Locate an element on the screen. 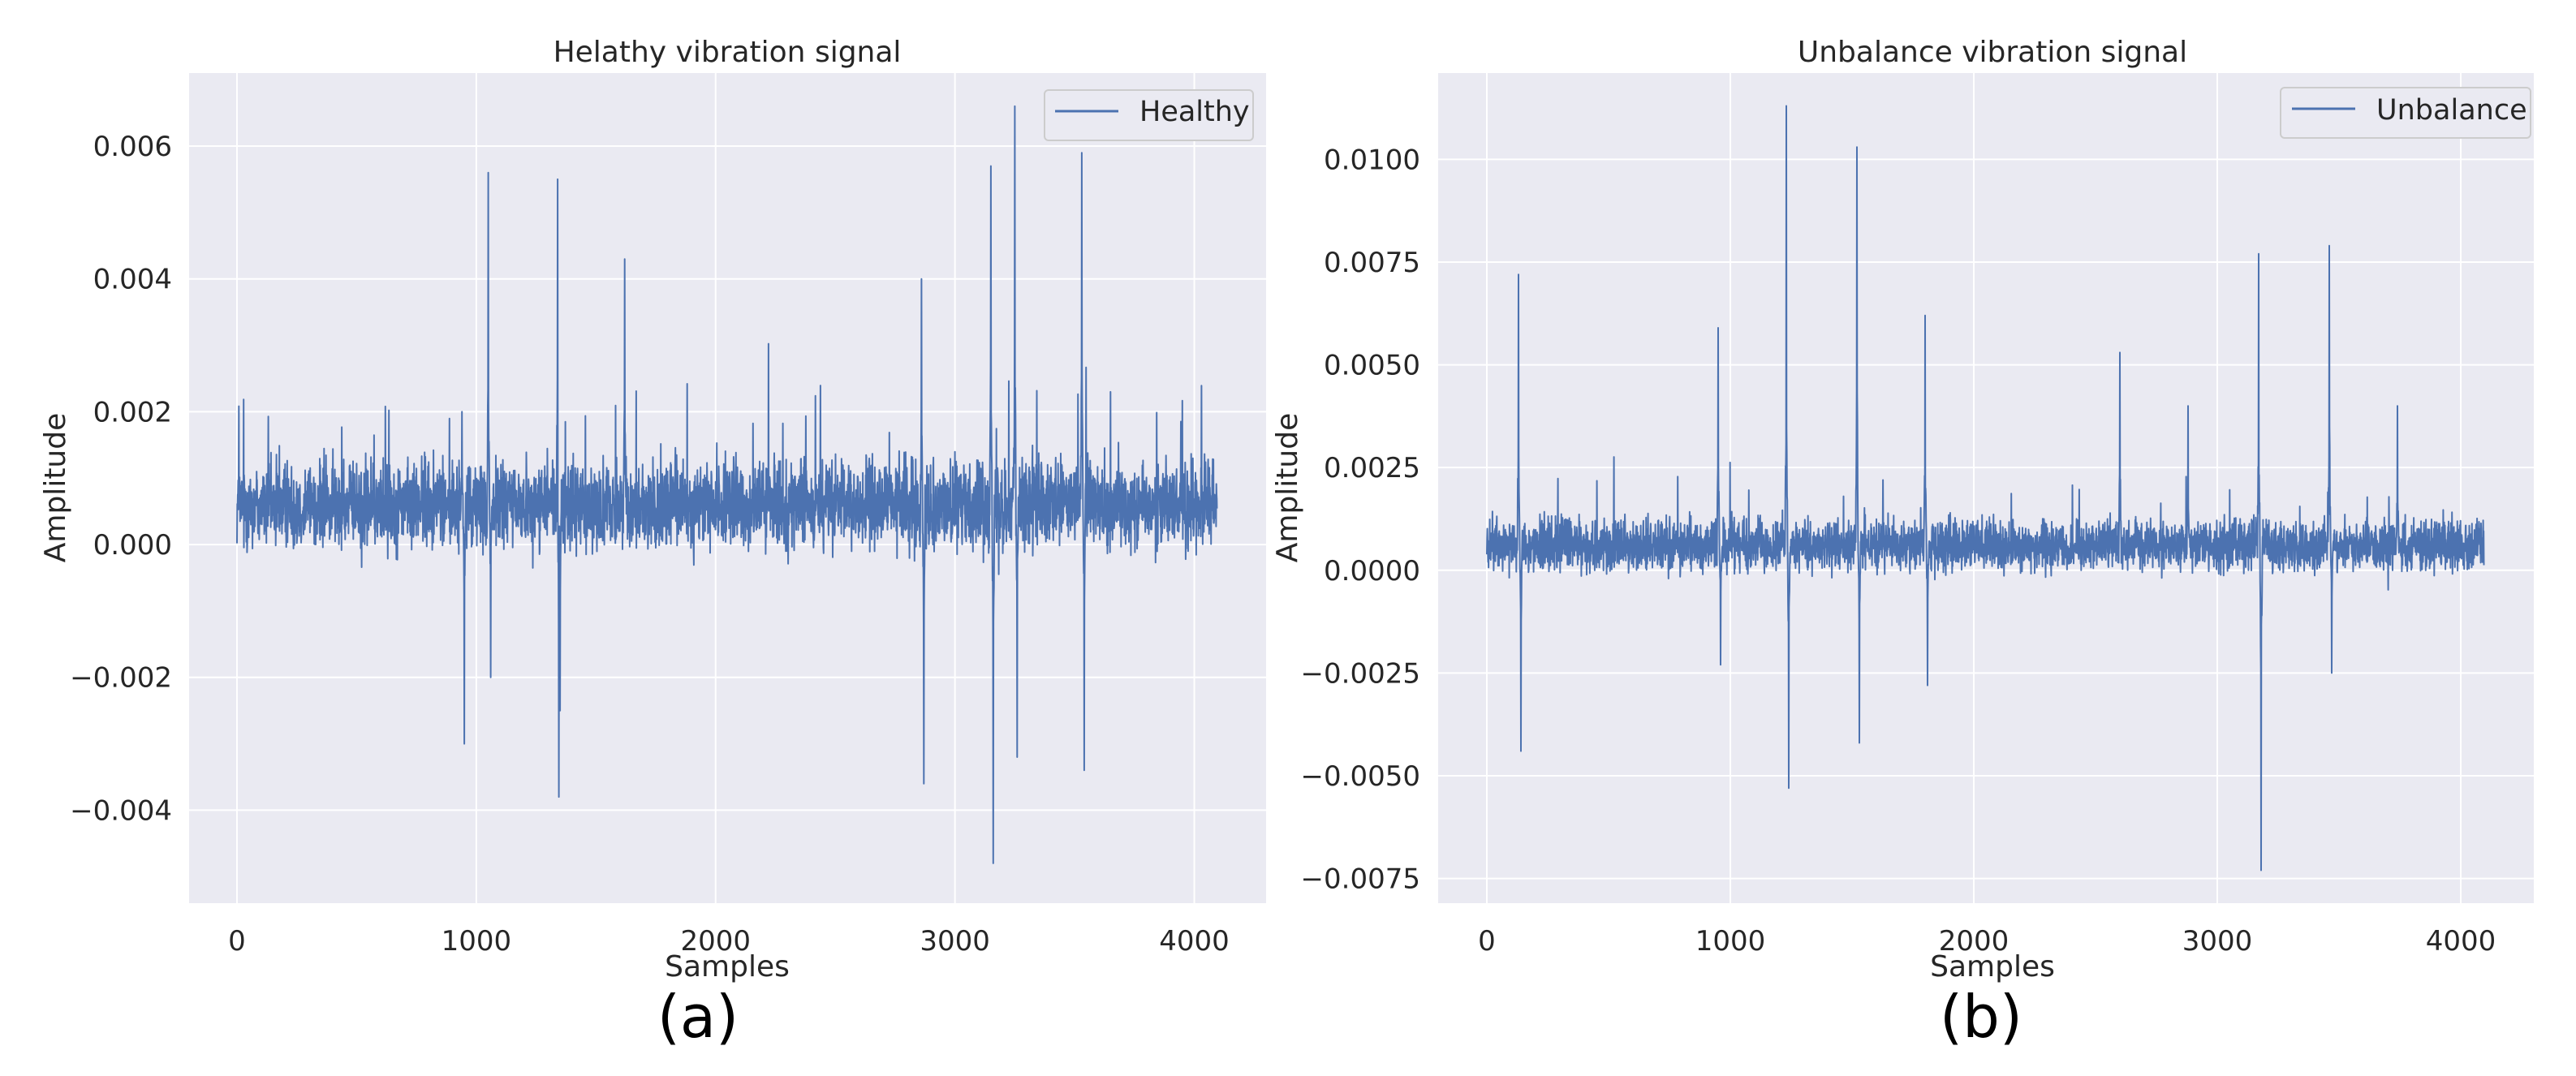  legend-entry-unbalance: Unbalance is located at coordinates (2451, 110).